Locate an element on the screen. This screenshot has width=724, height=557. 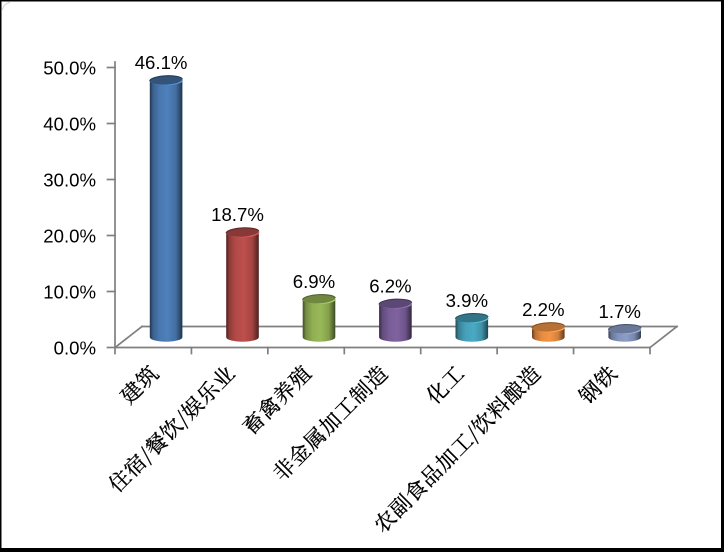
svg-text: 2.2% is located at coordinates (543, 309).